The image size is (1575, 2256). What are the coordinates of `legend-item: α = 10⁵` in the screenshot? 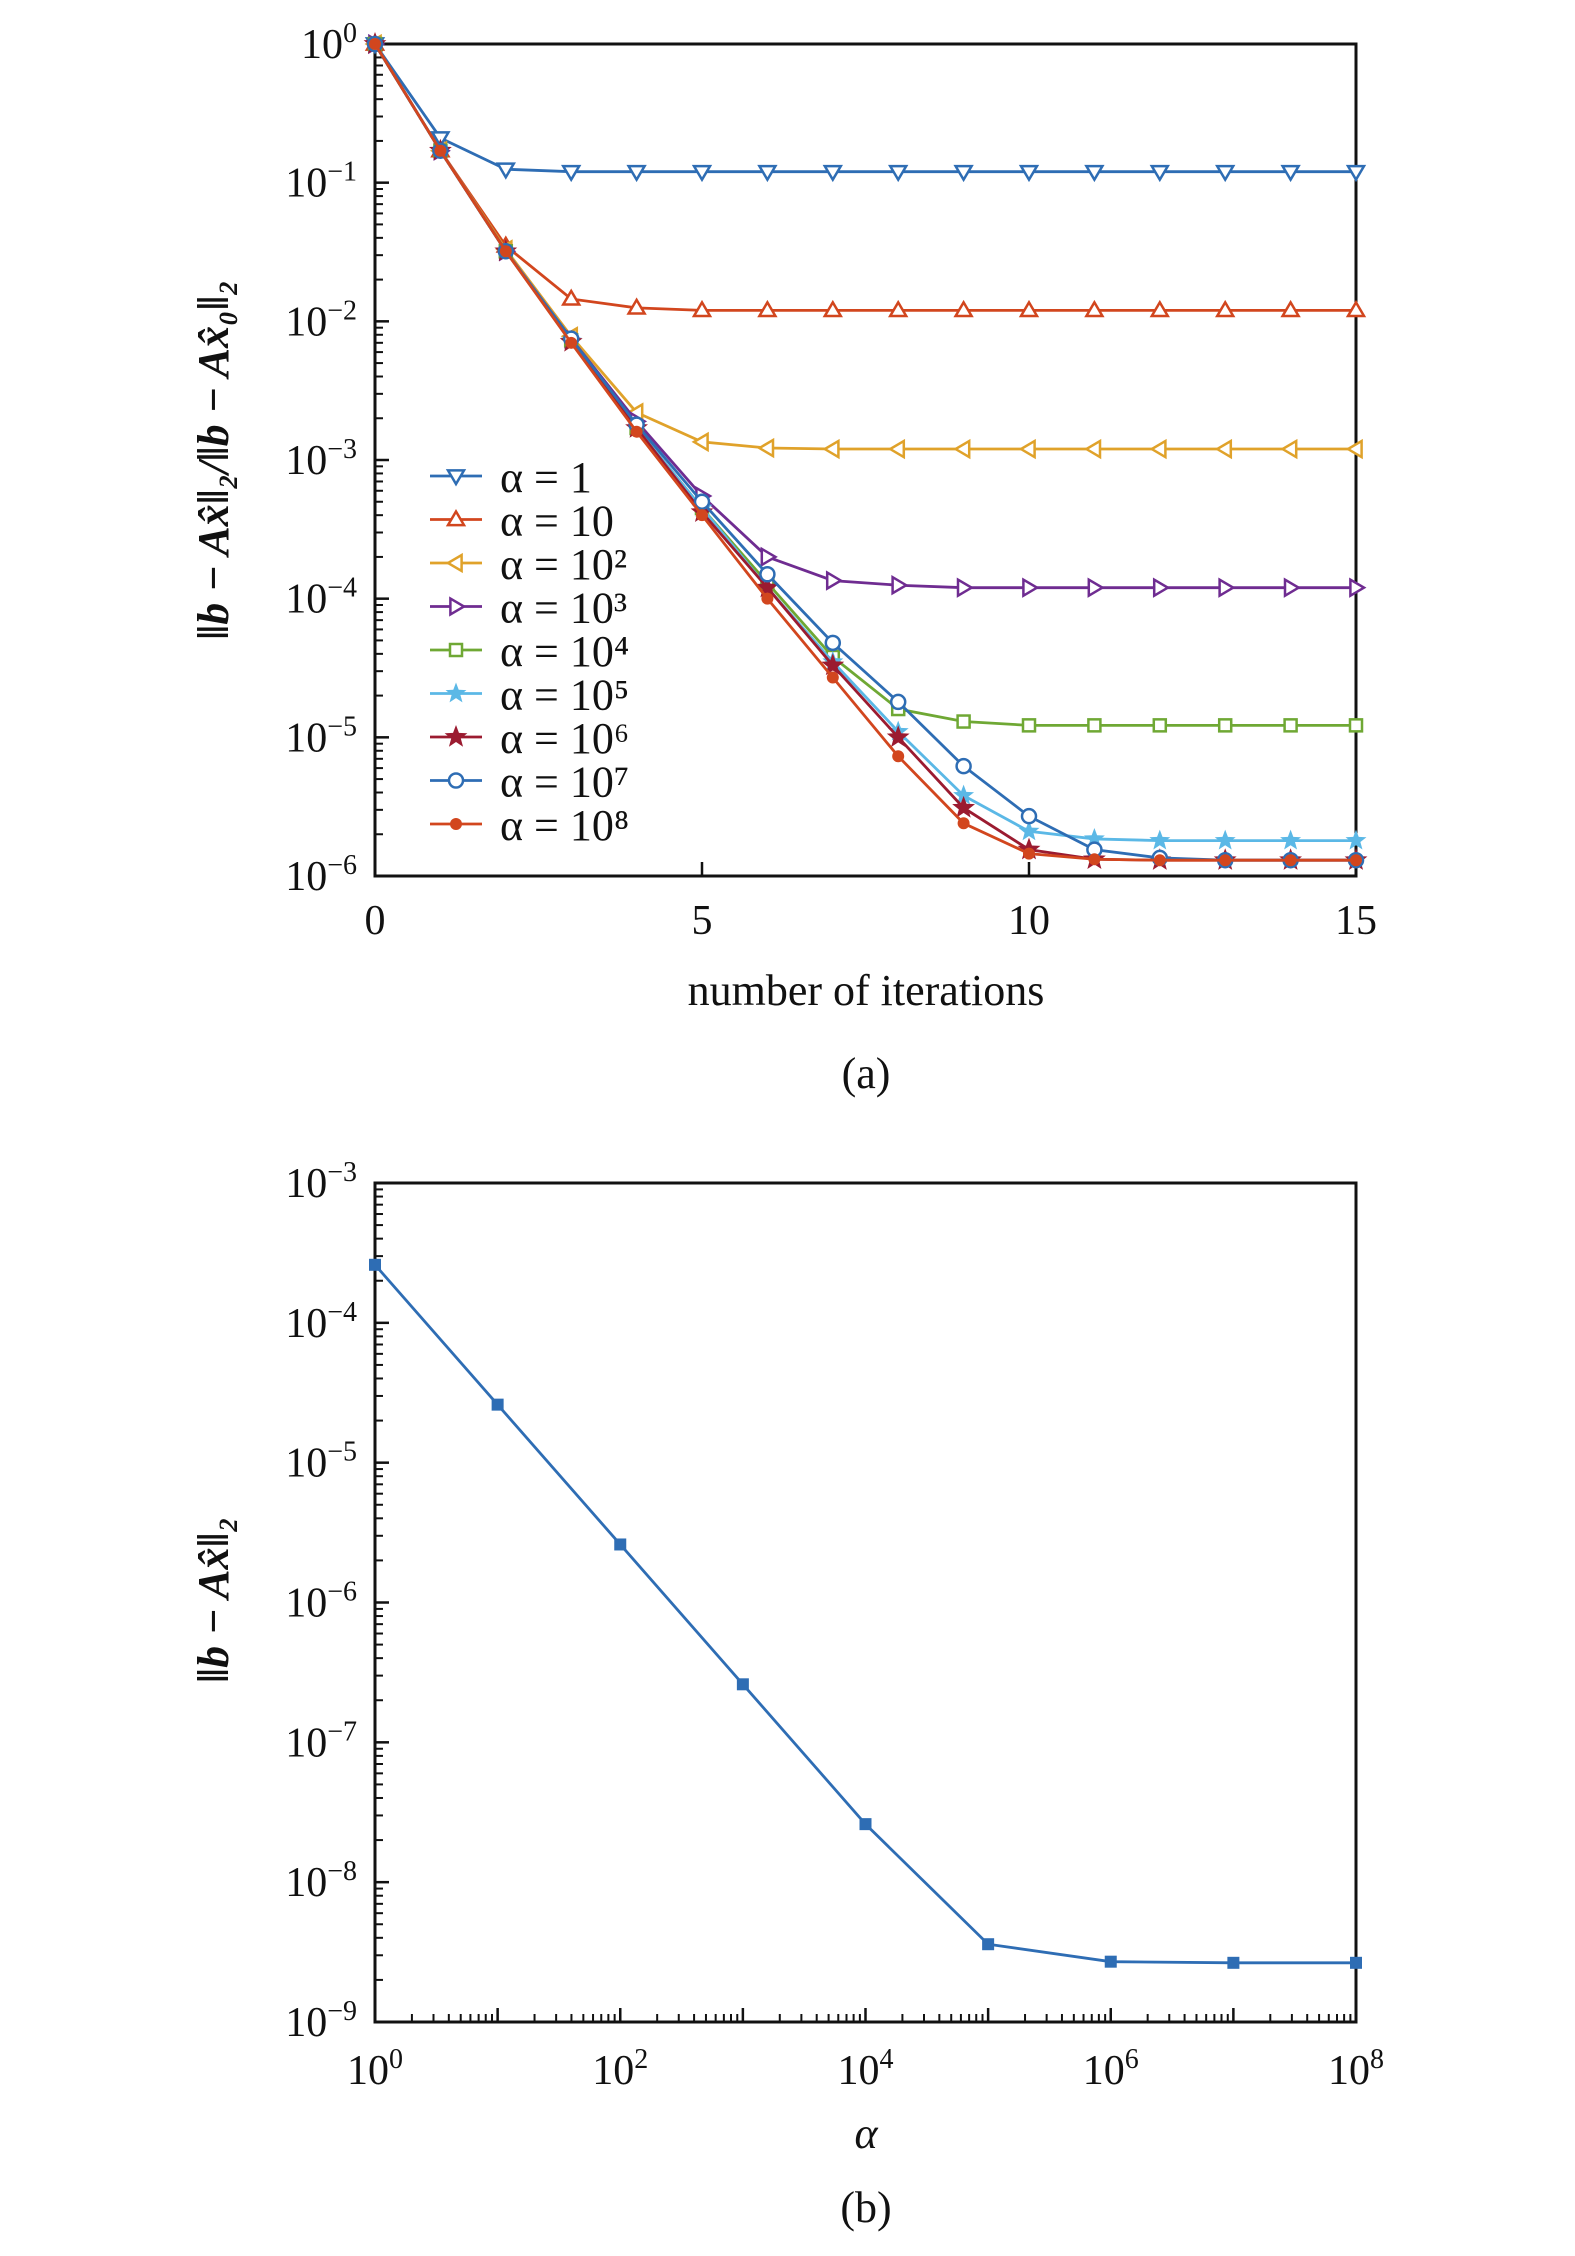 It's located at (529, 695).